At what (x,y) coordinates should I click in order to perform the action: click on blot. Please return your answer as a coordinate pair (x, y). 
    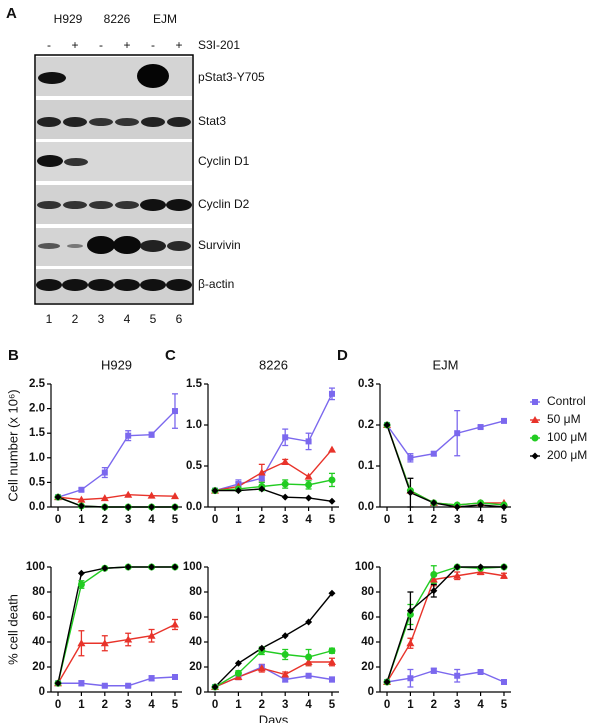
    Looking at the image, I should click on (114, 179).